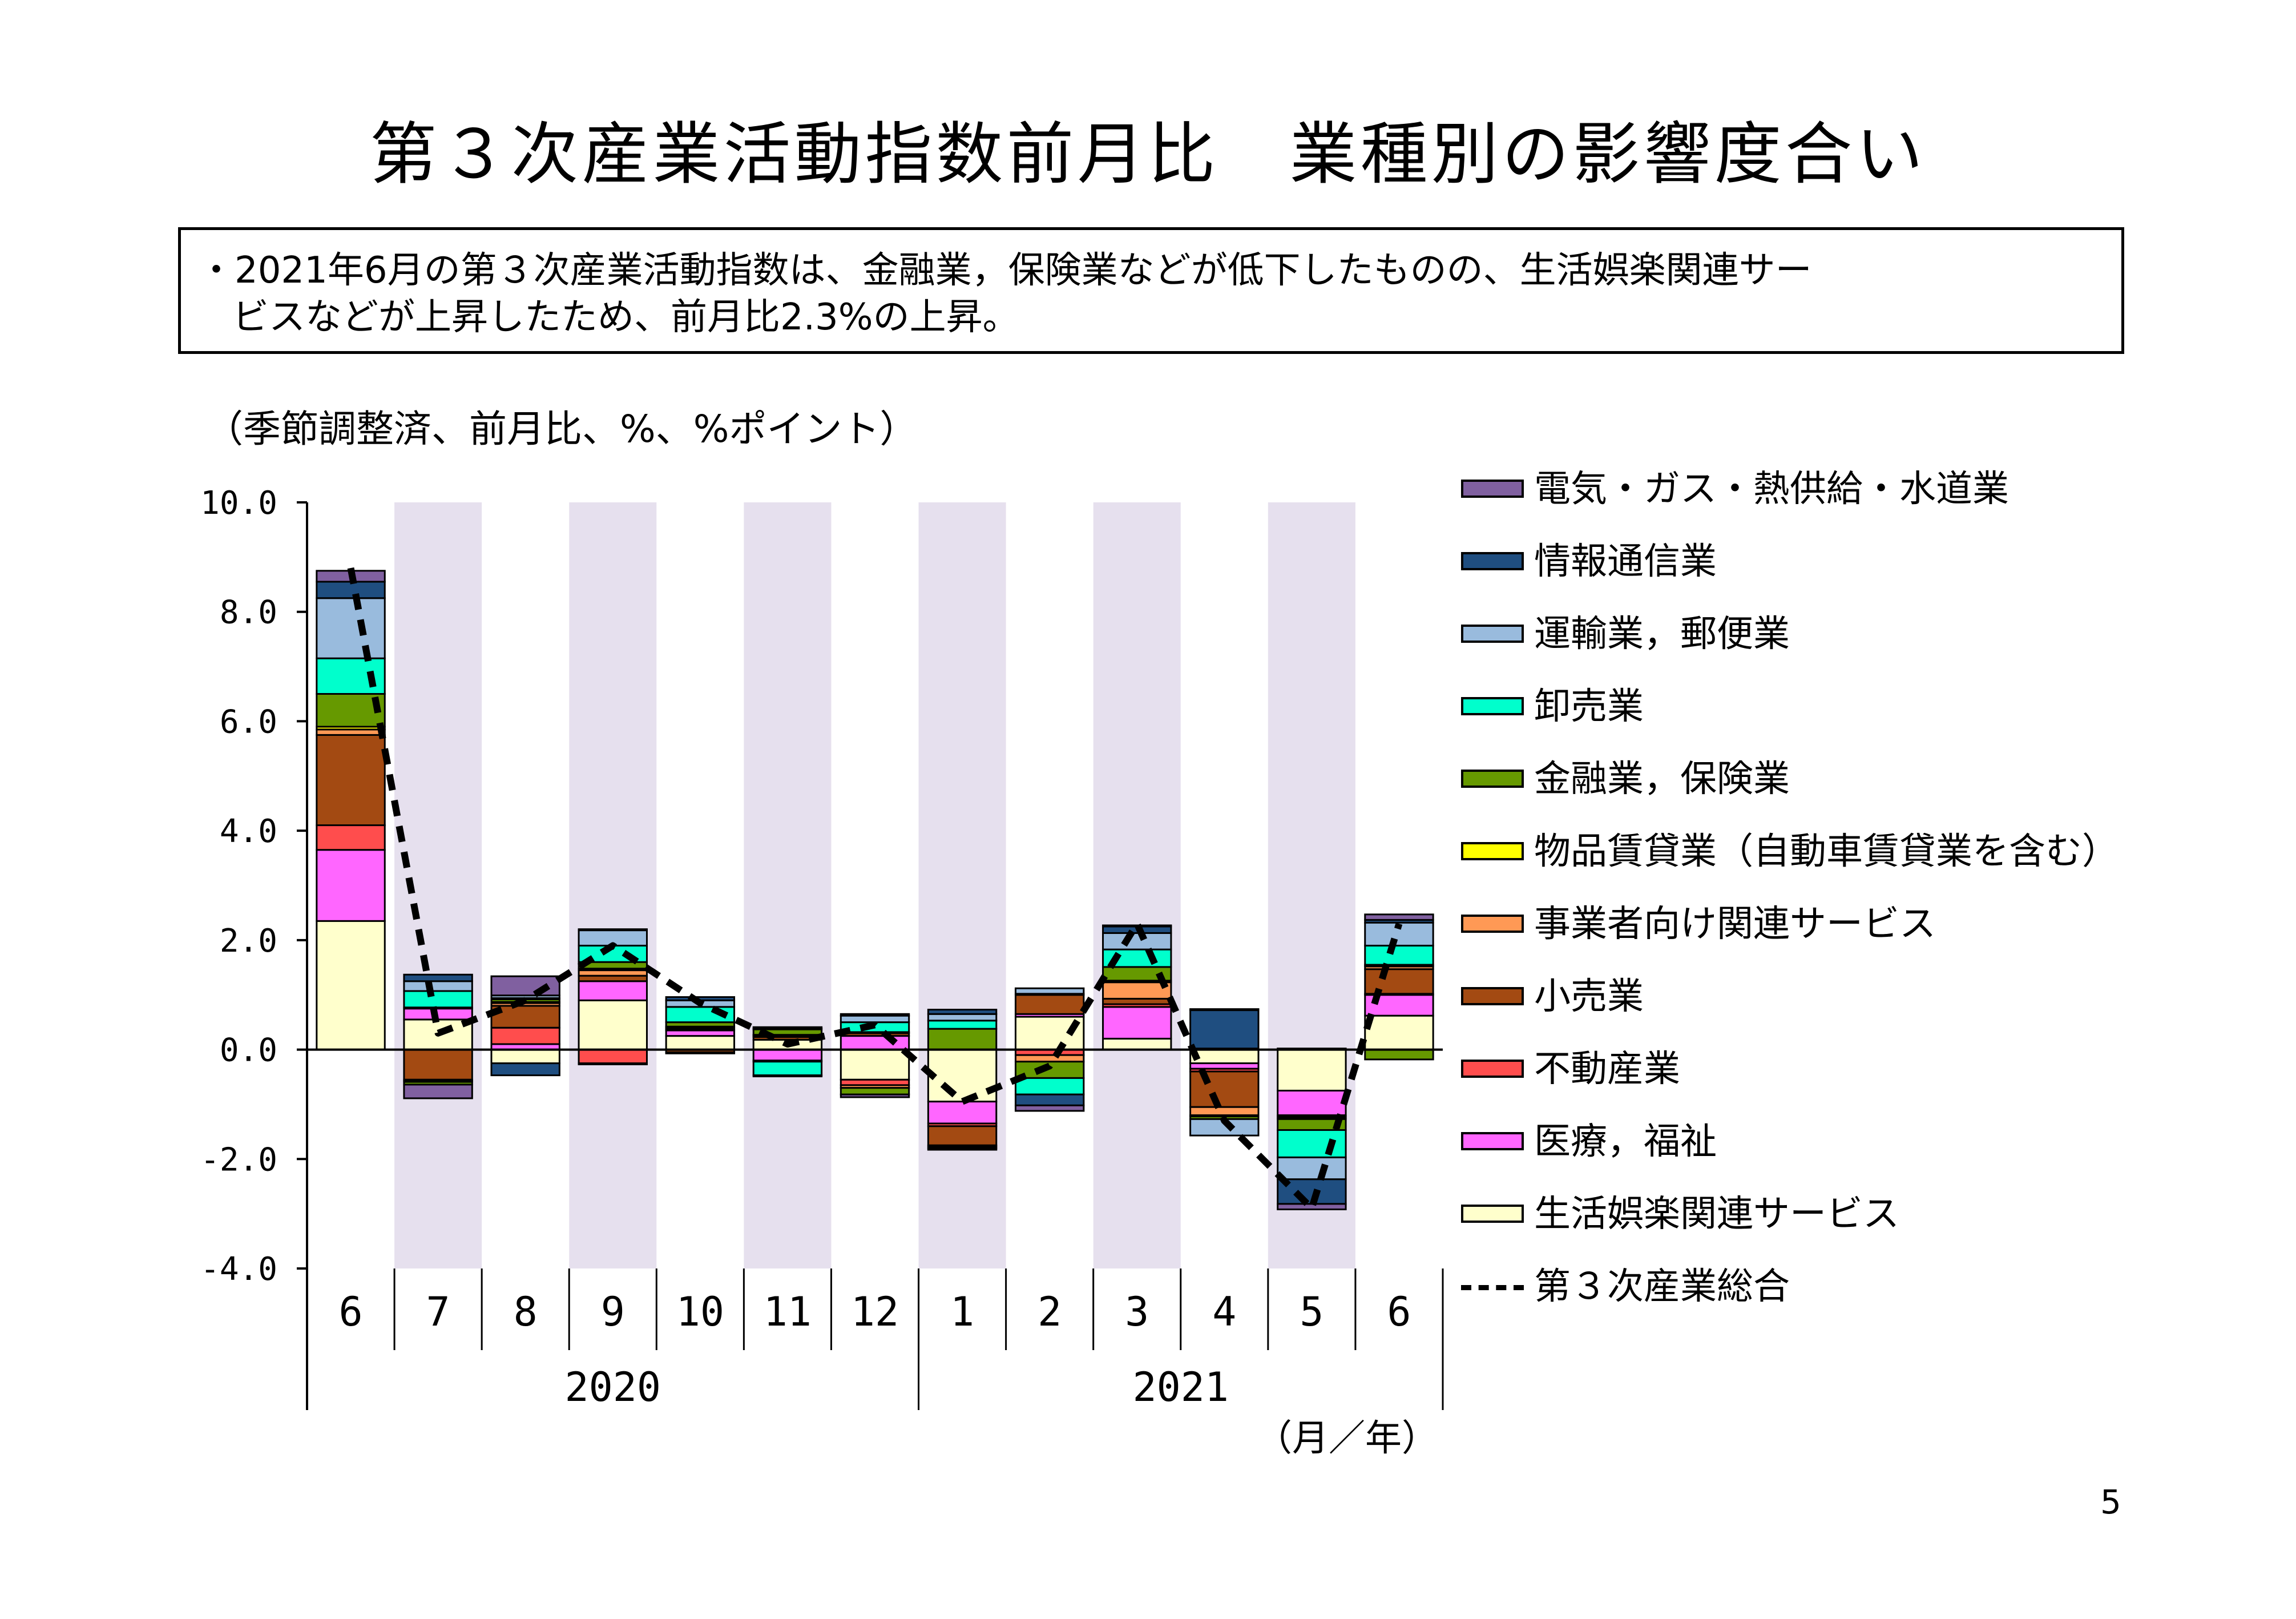 This screenshot has height=1619, width=2296. What do you see at coordinates (1792, 779) in the screenshot?
I see `legend-item: 金融業，保険業` at bounding box center [1792, 779].